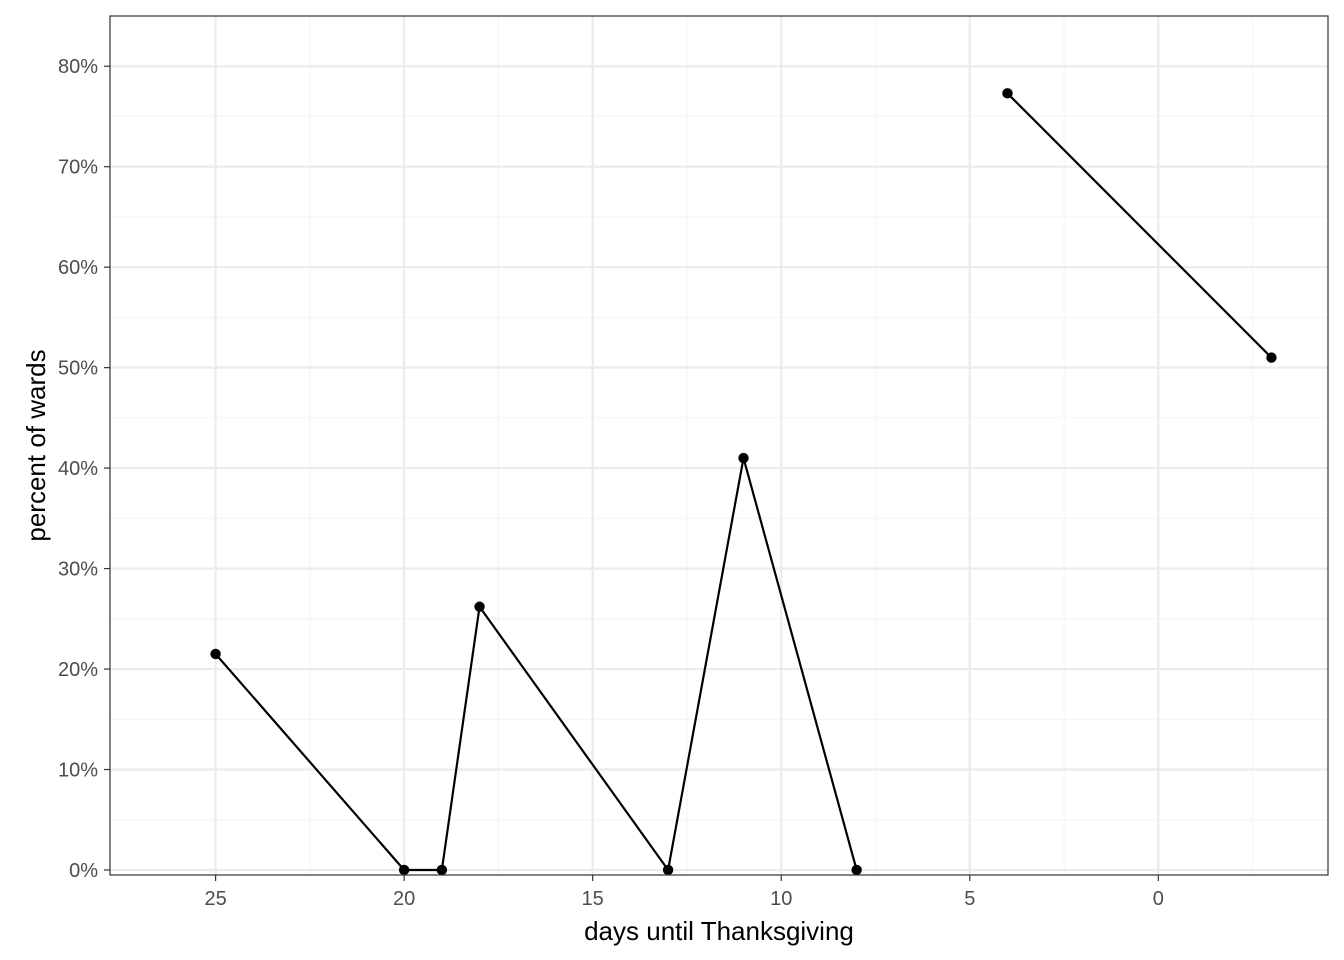  Describe the element at coordinates (78, 268) in the screenshot. I see `y-tick-label: 60%` at that location.